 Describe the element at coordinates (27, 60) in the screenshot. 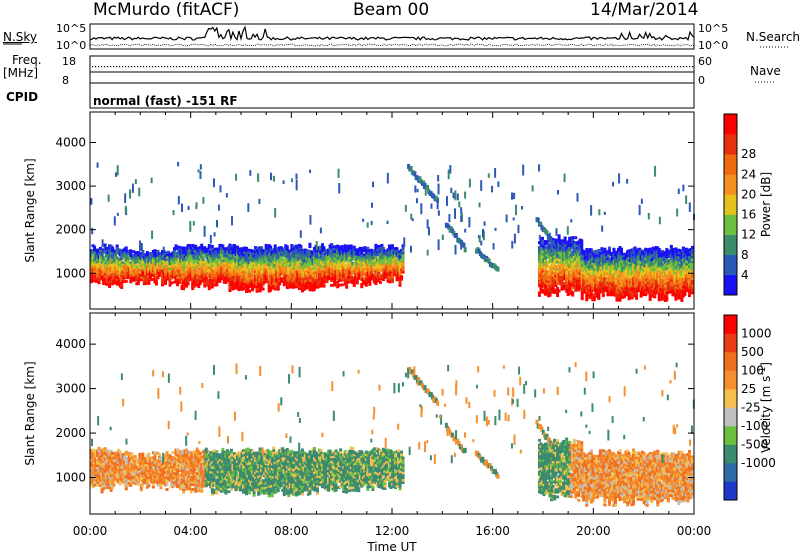

I see `freq-label-1: Freq.` at that location.